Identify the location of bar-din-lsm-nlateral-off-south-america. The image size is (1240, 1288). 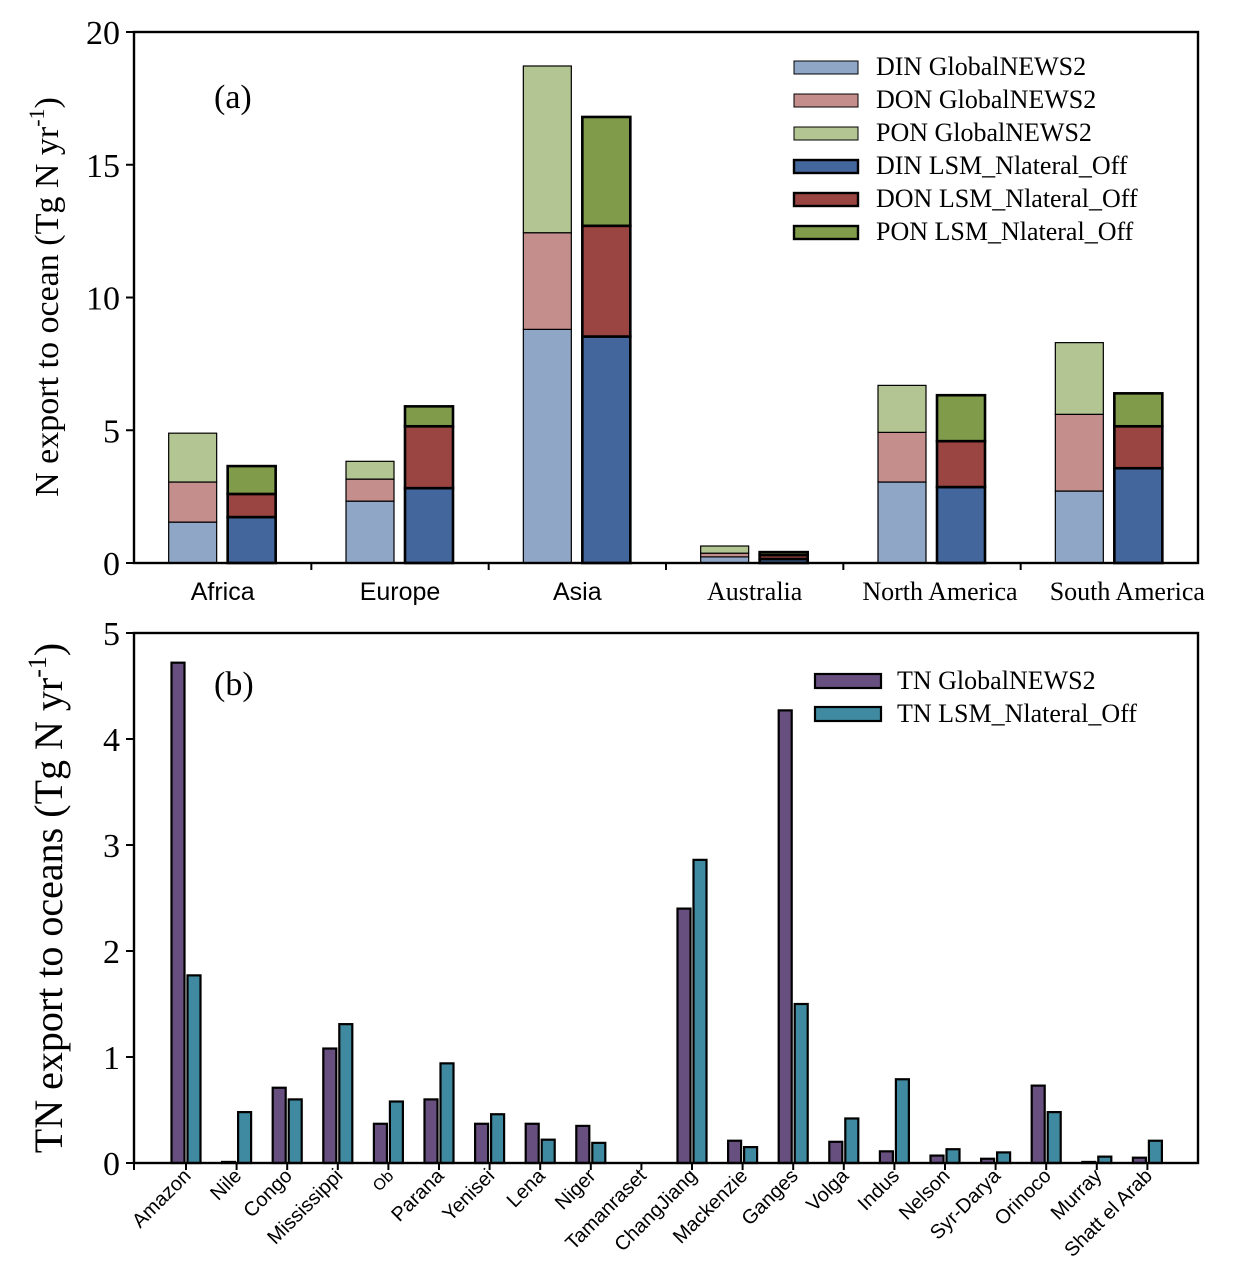
(1138, 515).